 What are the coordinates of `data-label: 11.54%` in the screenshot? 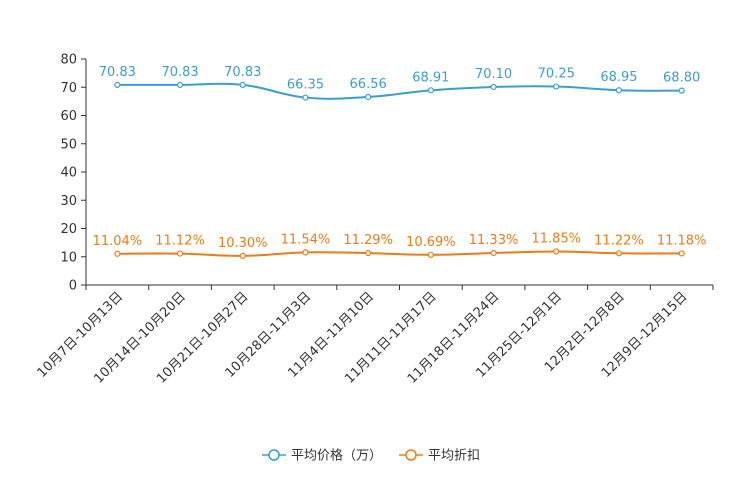 It's located at (306, 239).